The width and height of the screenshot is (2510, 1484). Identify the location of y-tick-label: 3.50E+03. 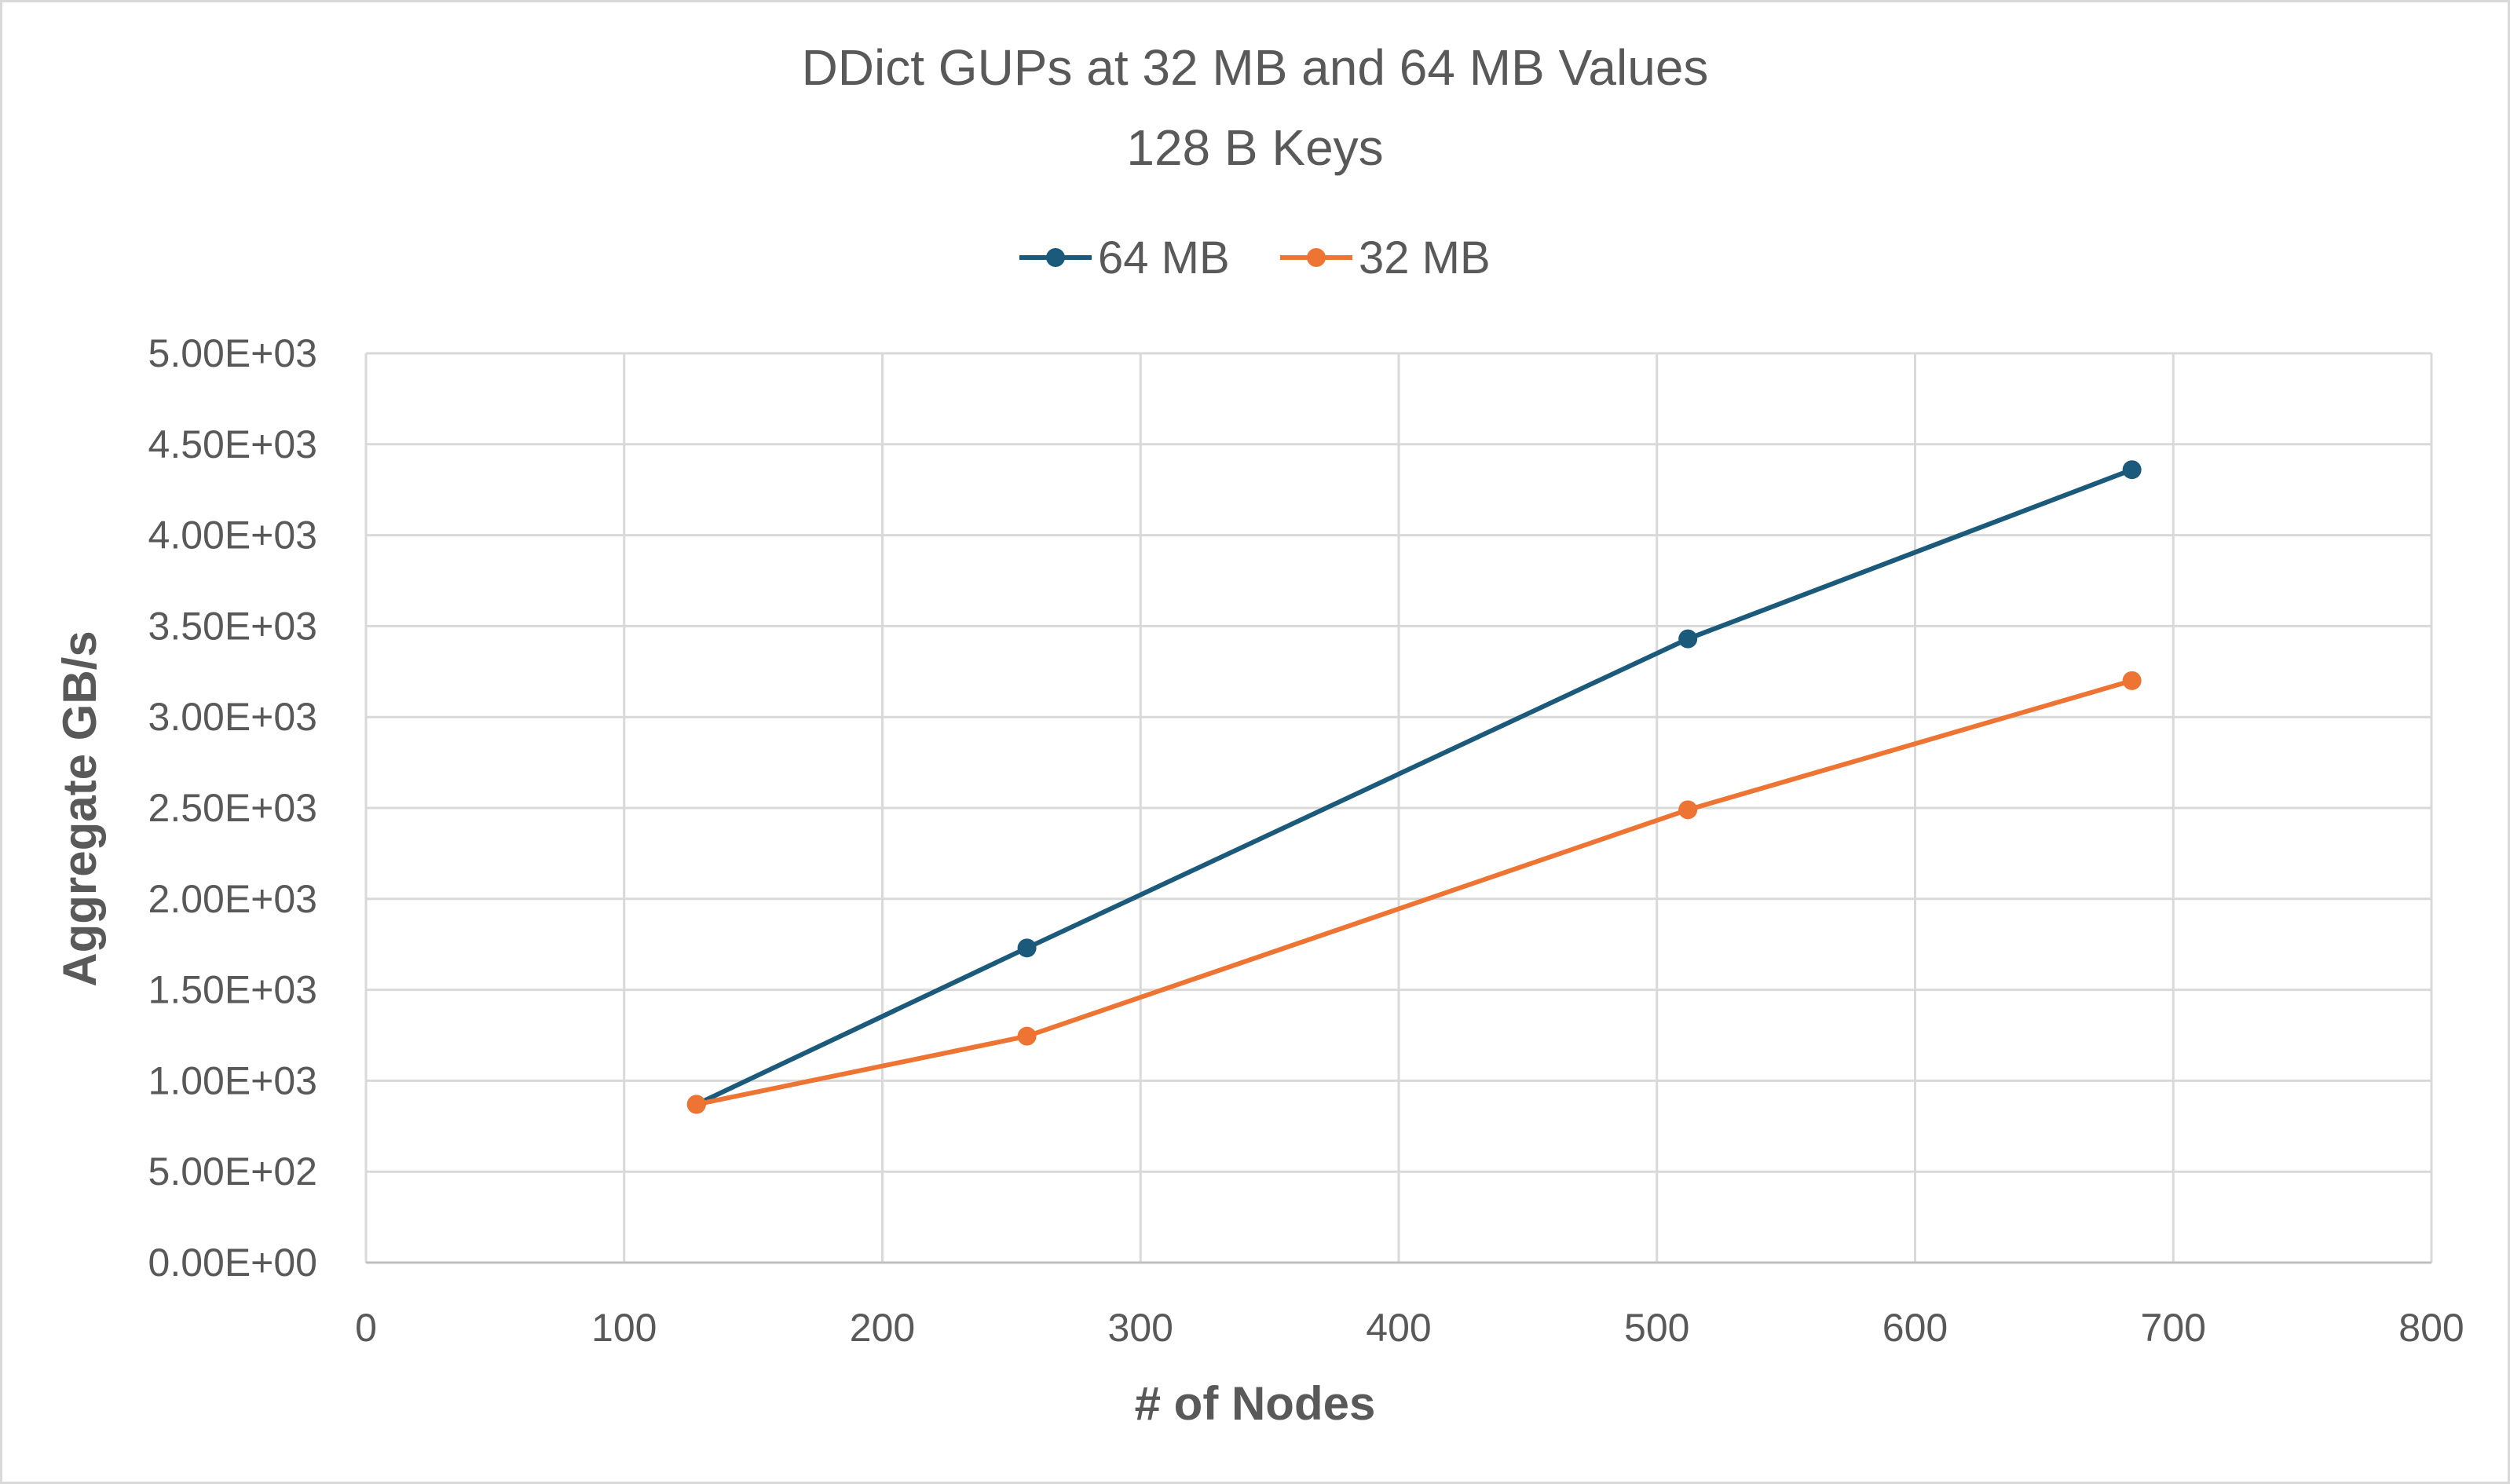
(232, 626).